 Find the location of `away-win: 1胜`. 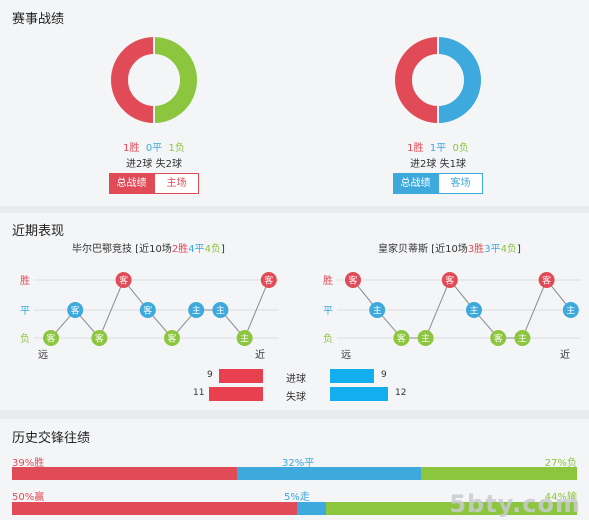

away-win: 1胜 is located at coordinates (415, 148).